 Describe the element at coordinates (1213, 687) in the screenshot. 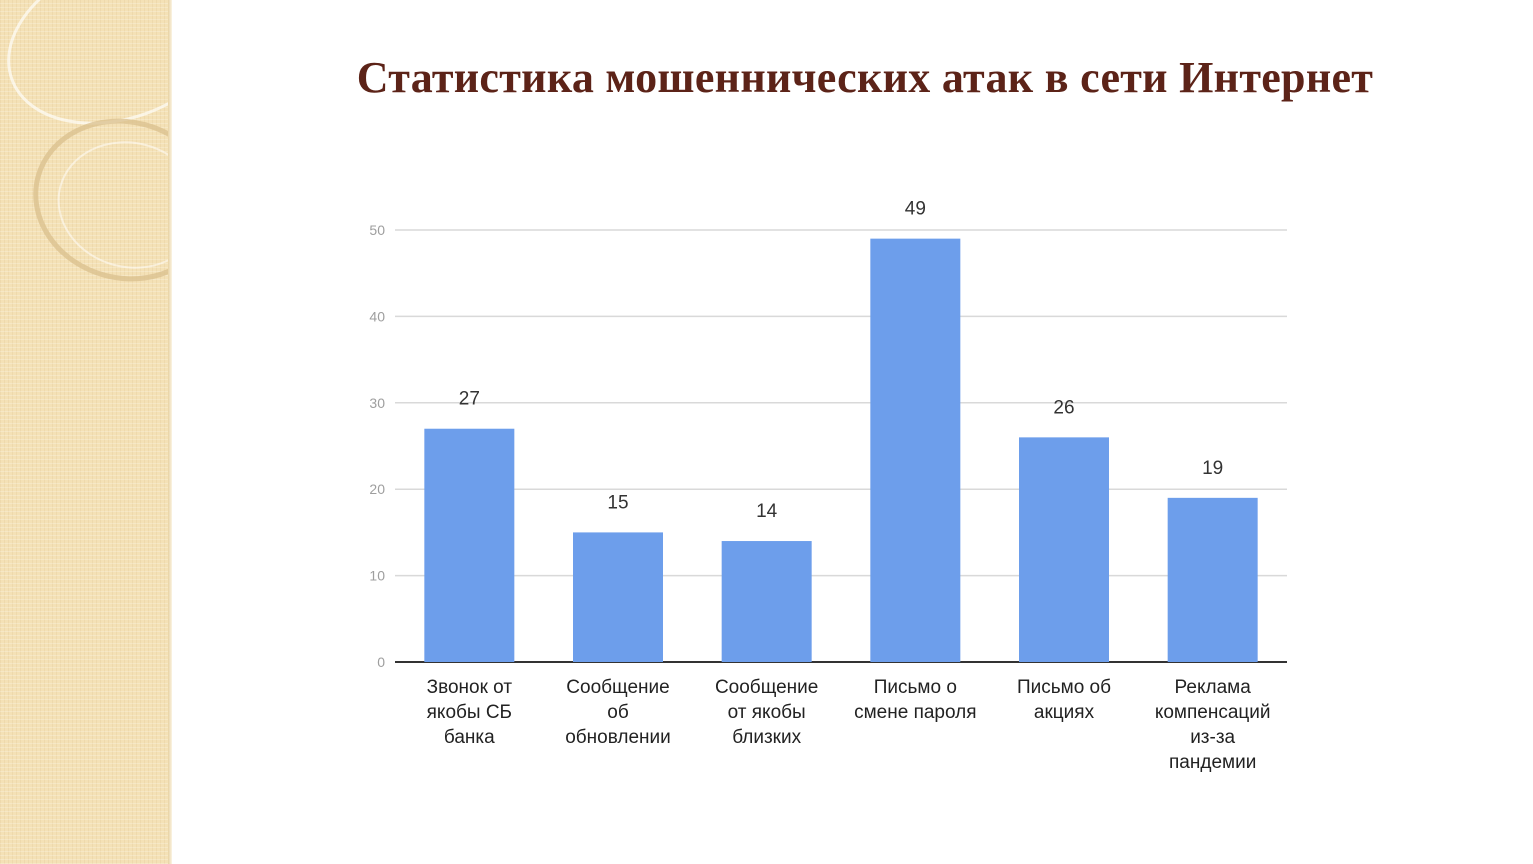

I see `x-category-label-line: Реклама` at that location.